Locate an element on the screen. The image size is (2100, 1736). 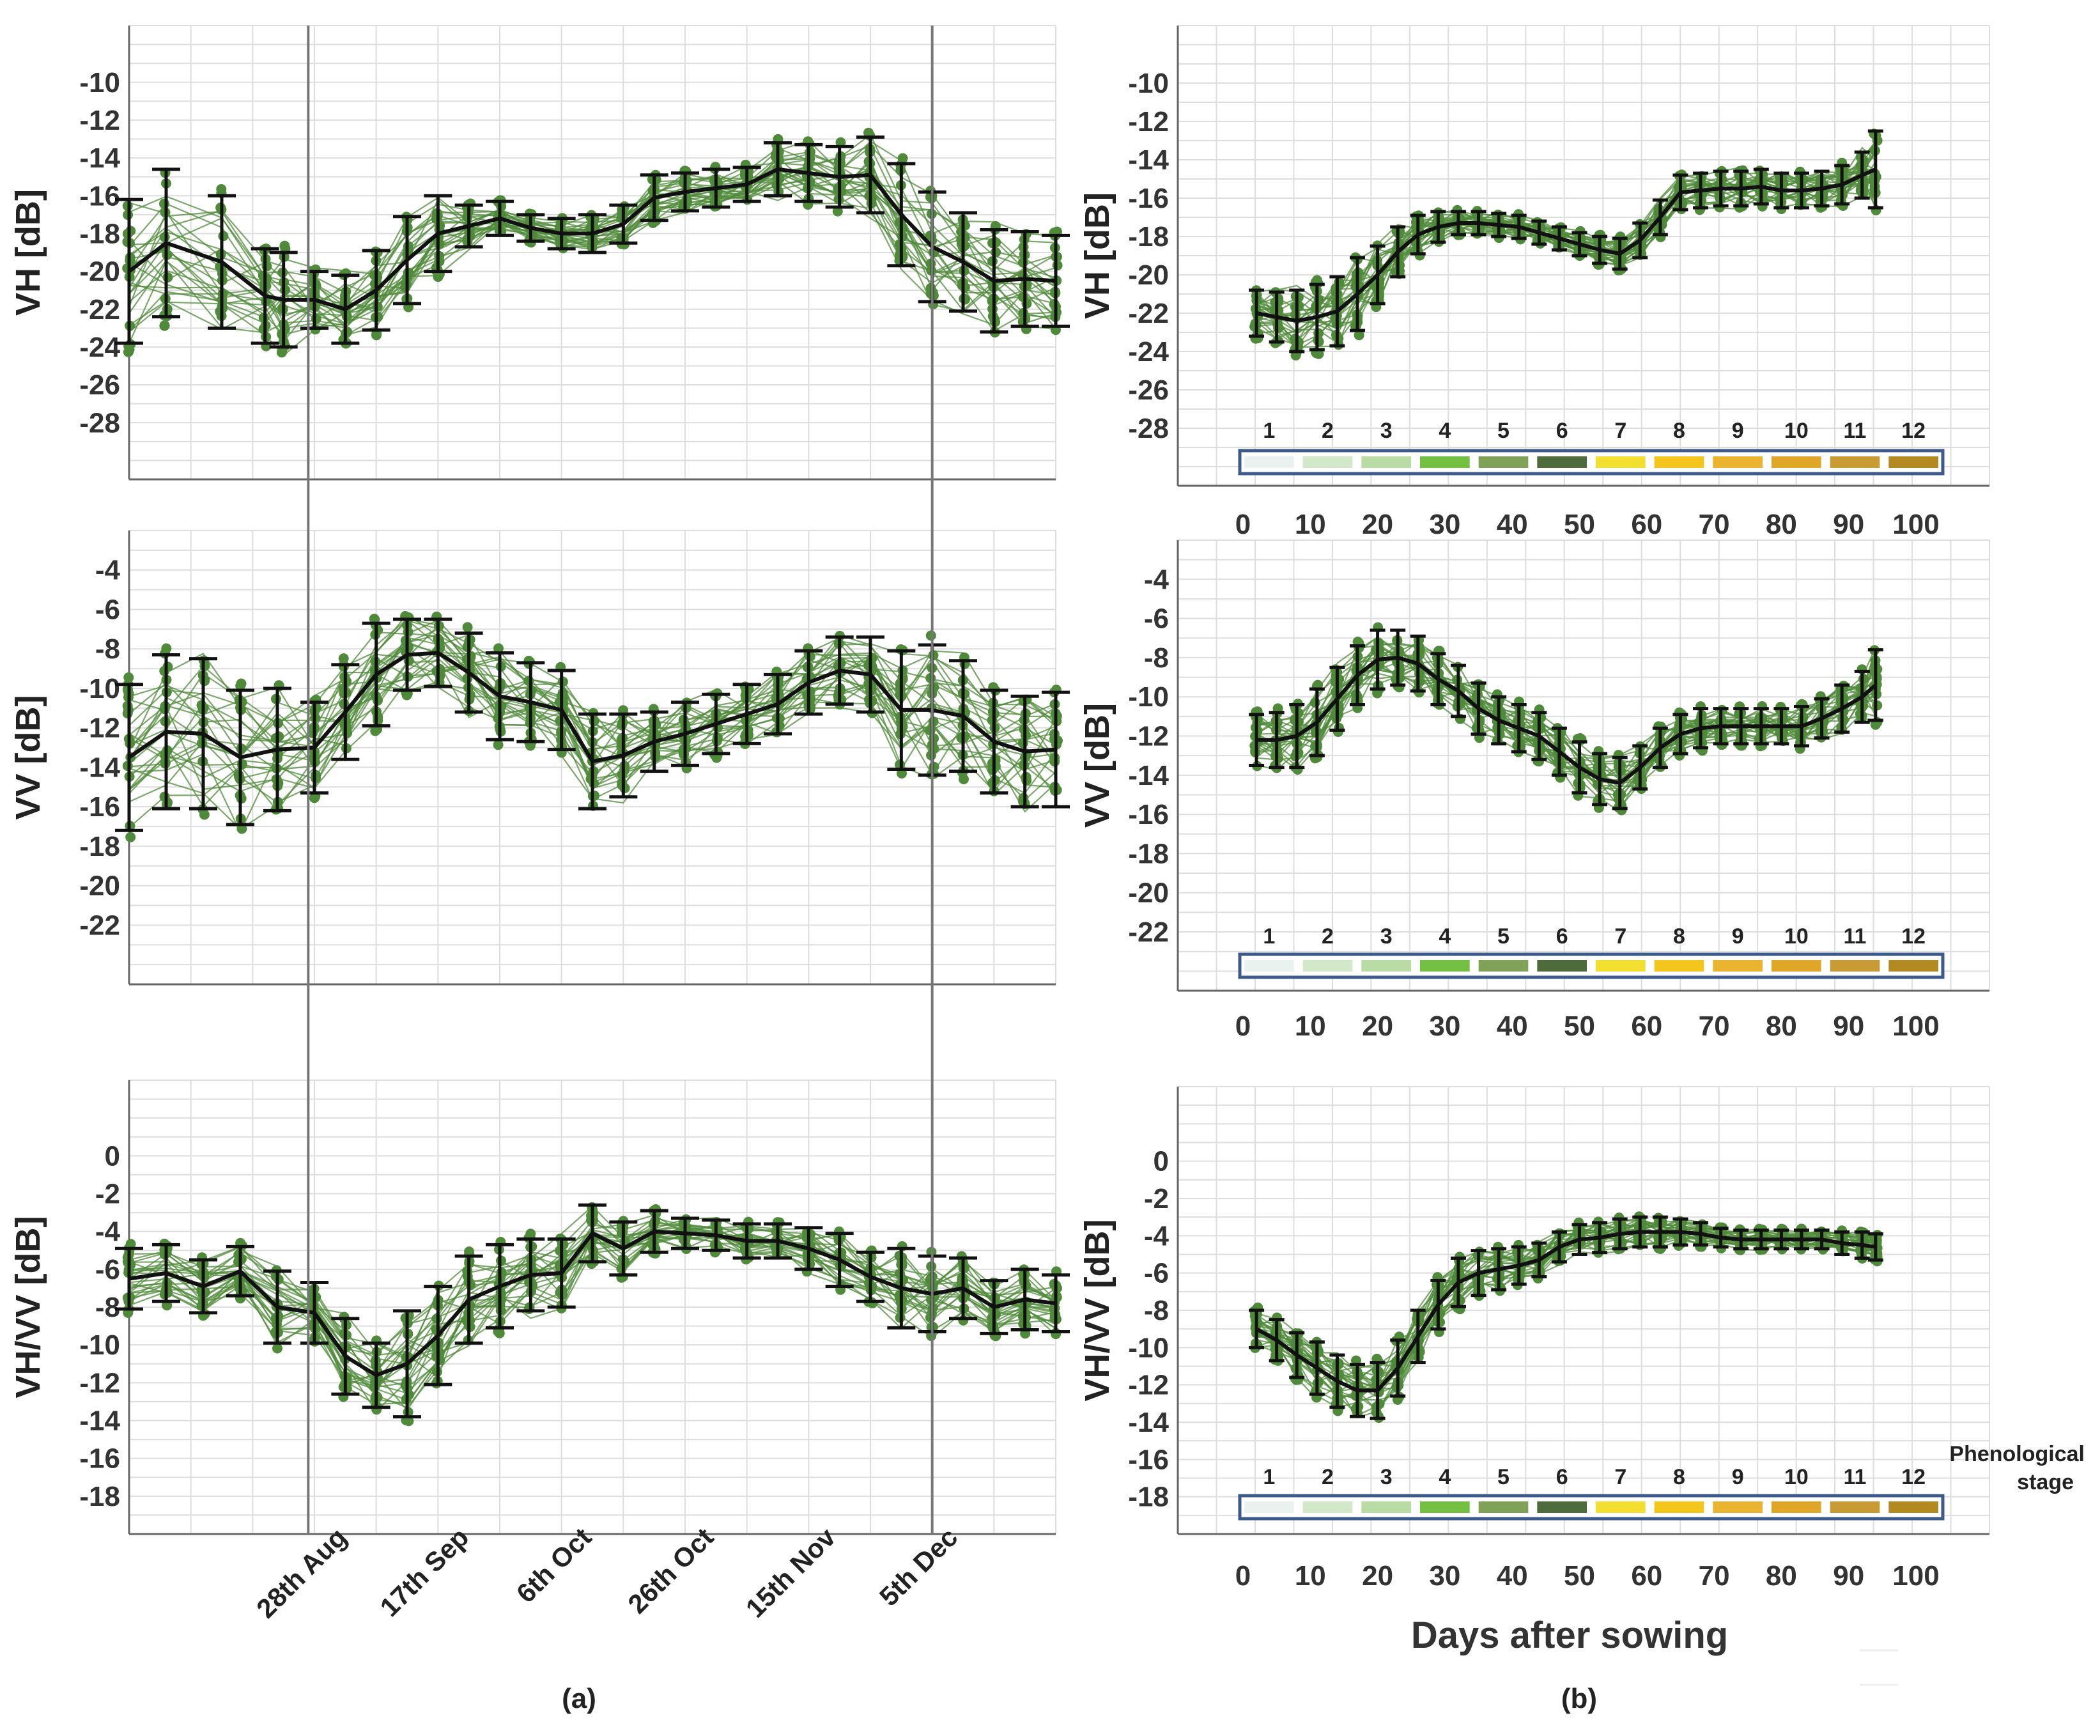
stage-label: 9 is located at coordinates (1738, 1477).